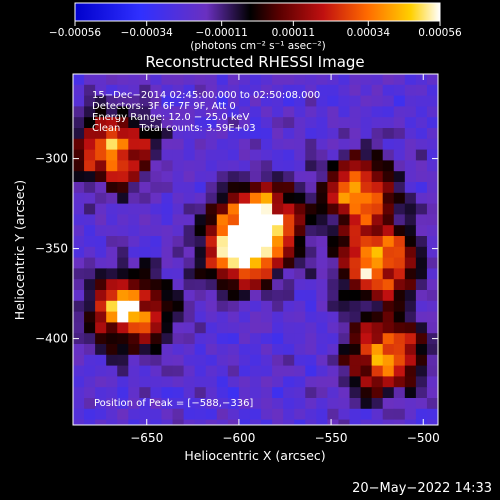  Describe the element at coordinates (222, 33) in the screenshot. I see `colorbar-tick-label: −0.00011` at that location.